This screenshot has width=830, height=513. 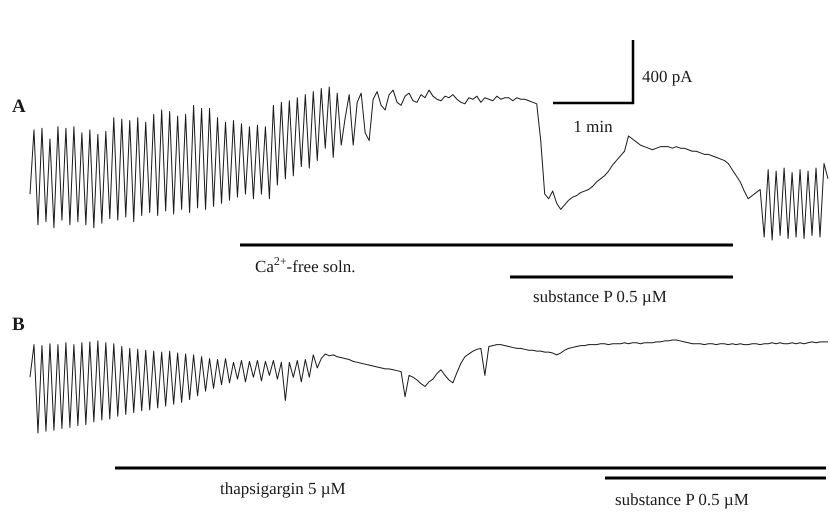 What do you see at coordinates (18, 324) in the screenshot?
I see `chart-title: B` at bounding box center [18, 324].